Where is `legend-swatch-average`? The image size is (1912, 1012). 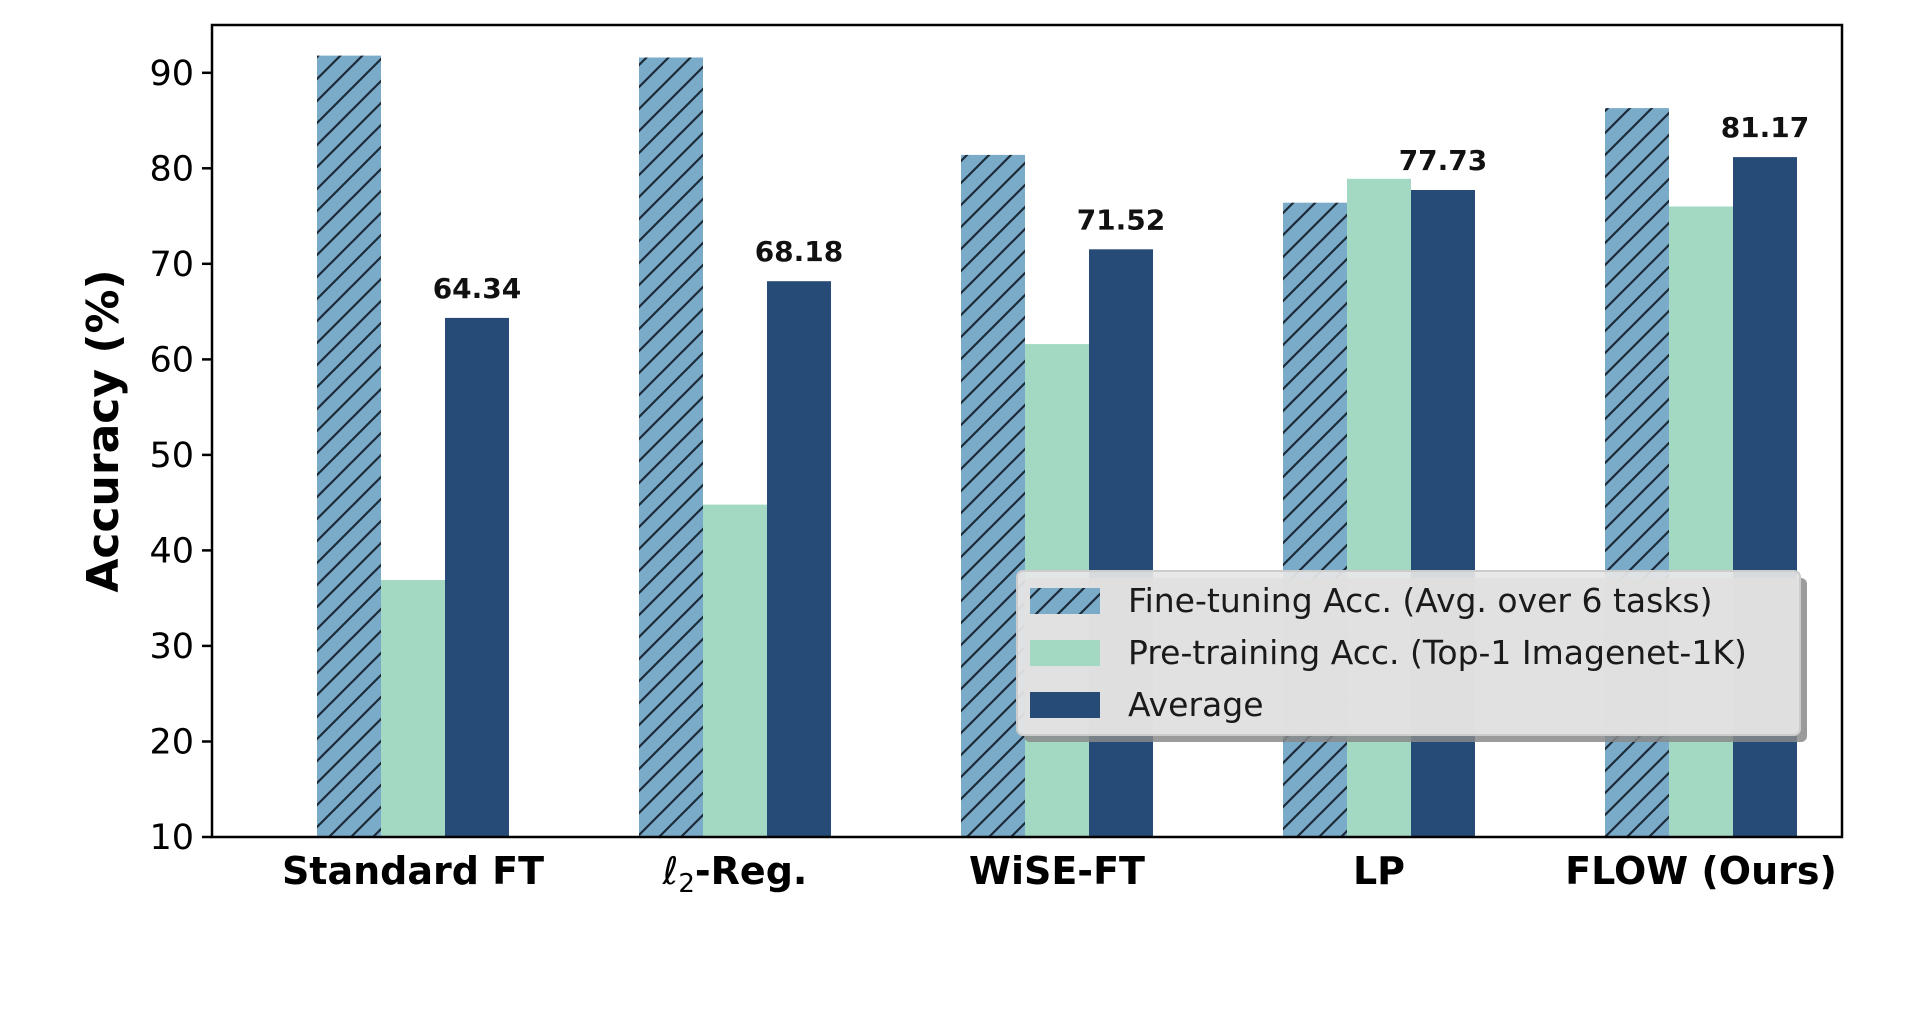
legend-swatch-average is located at coordinates (1065, 705).